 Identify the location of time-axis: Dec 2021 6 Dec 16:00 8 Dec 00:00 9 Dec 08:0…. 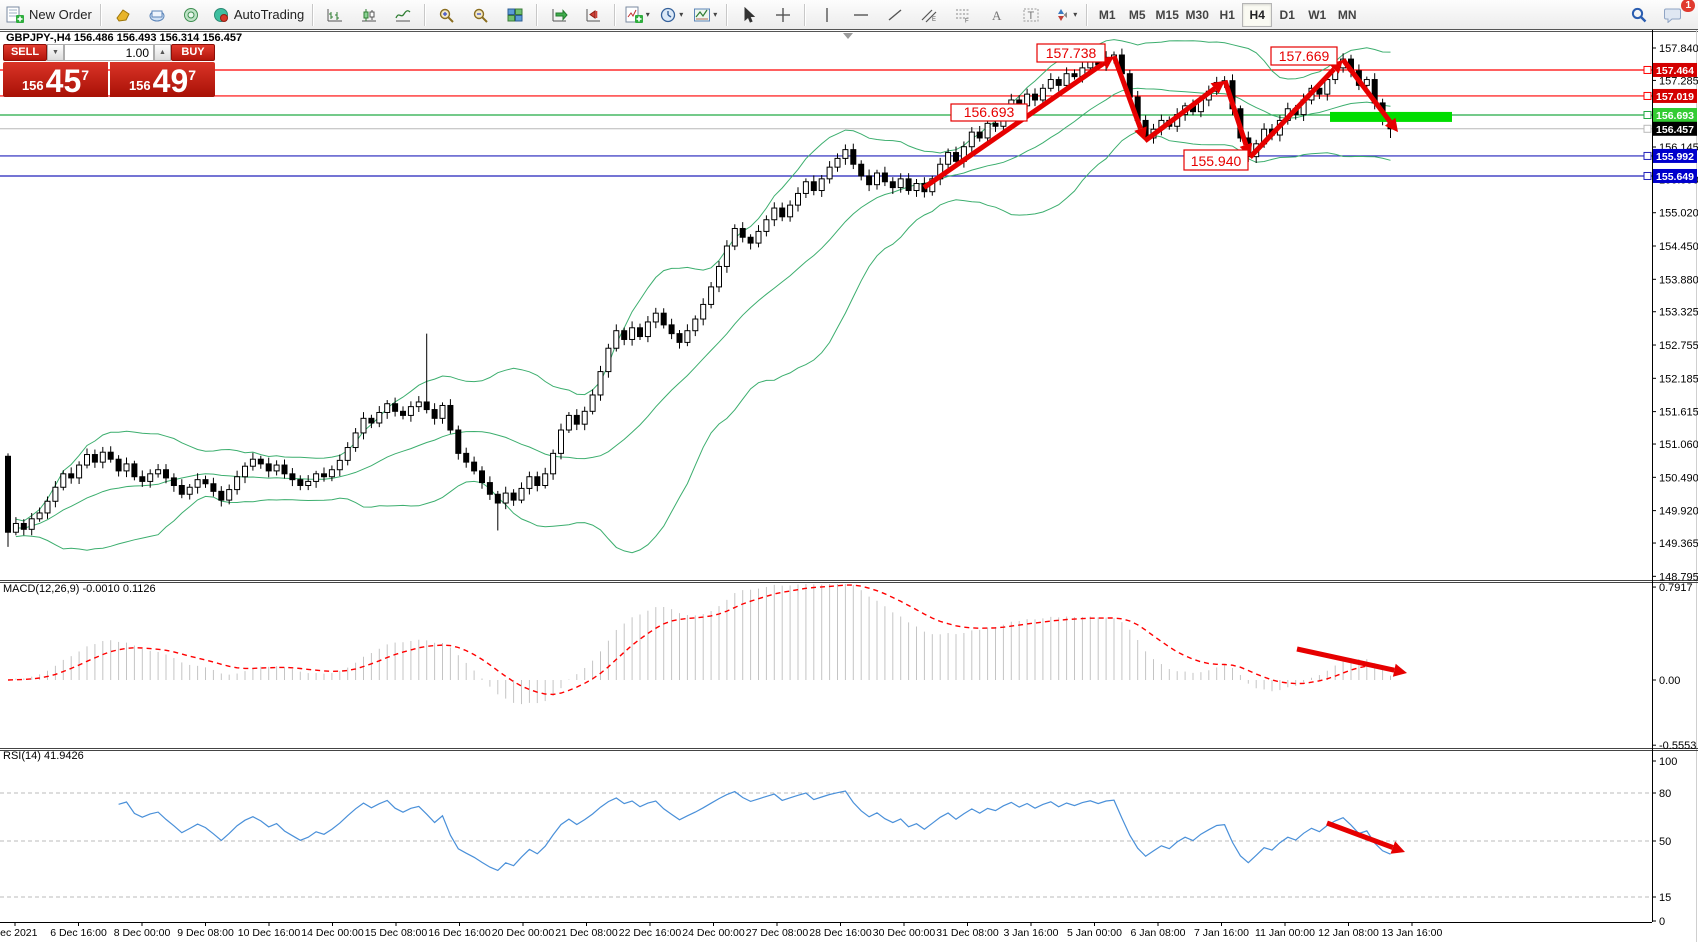
(721, 930).